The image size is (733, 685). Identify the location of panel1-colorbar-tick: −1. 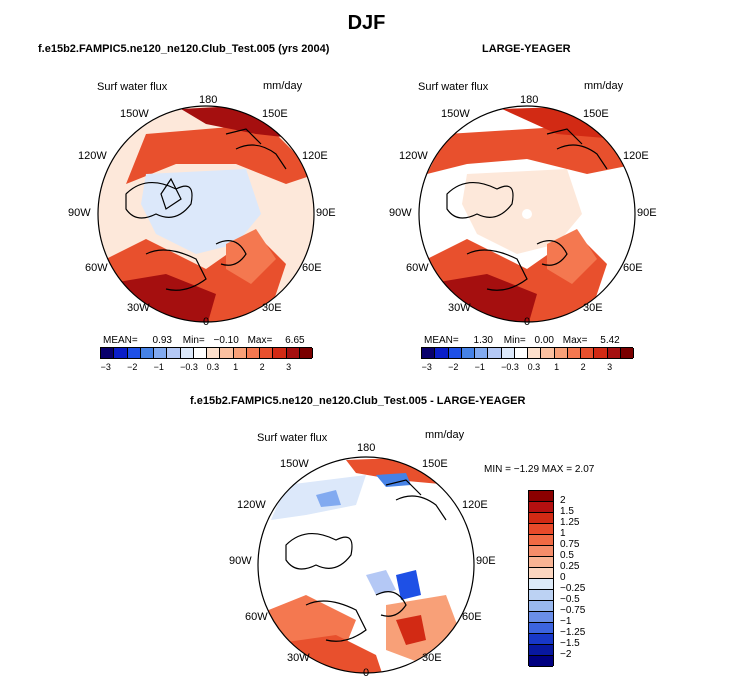
(158, 367).